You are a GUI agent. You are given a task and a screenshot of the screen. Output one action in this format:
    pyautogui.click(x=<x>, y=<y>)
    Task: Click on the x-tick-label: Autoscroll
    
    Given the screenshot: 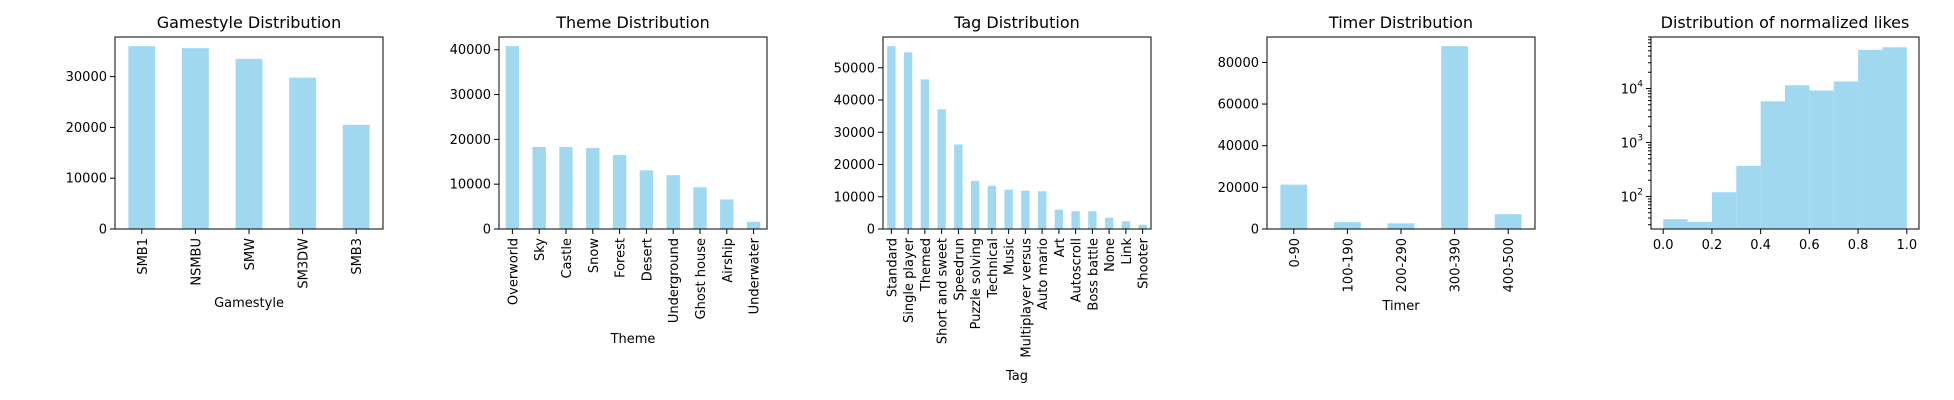 What is the action you would take?
    pyautogui.click(x=1077, y=270)
    